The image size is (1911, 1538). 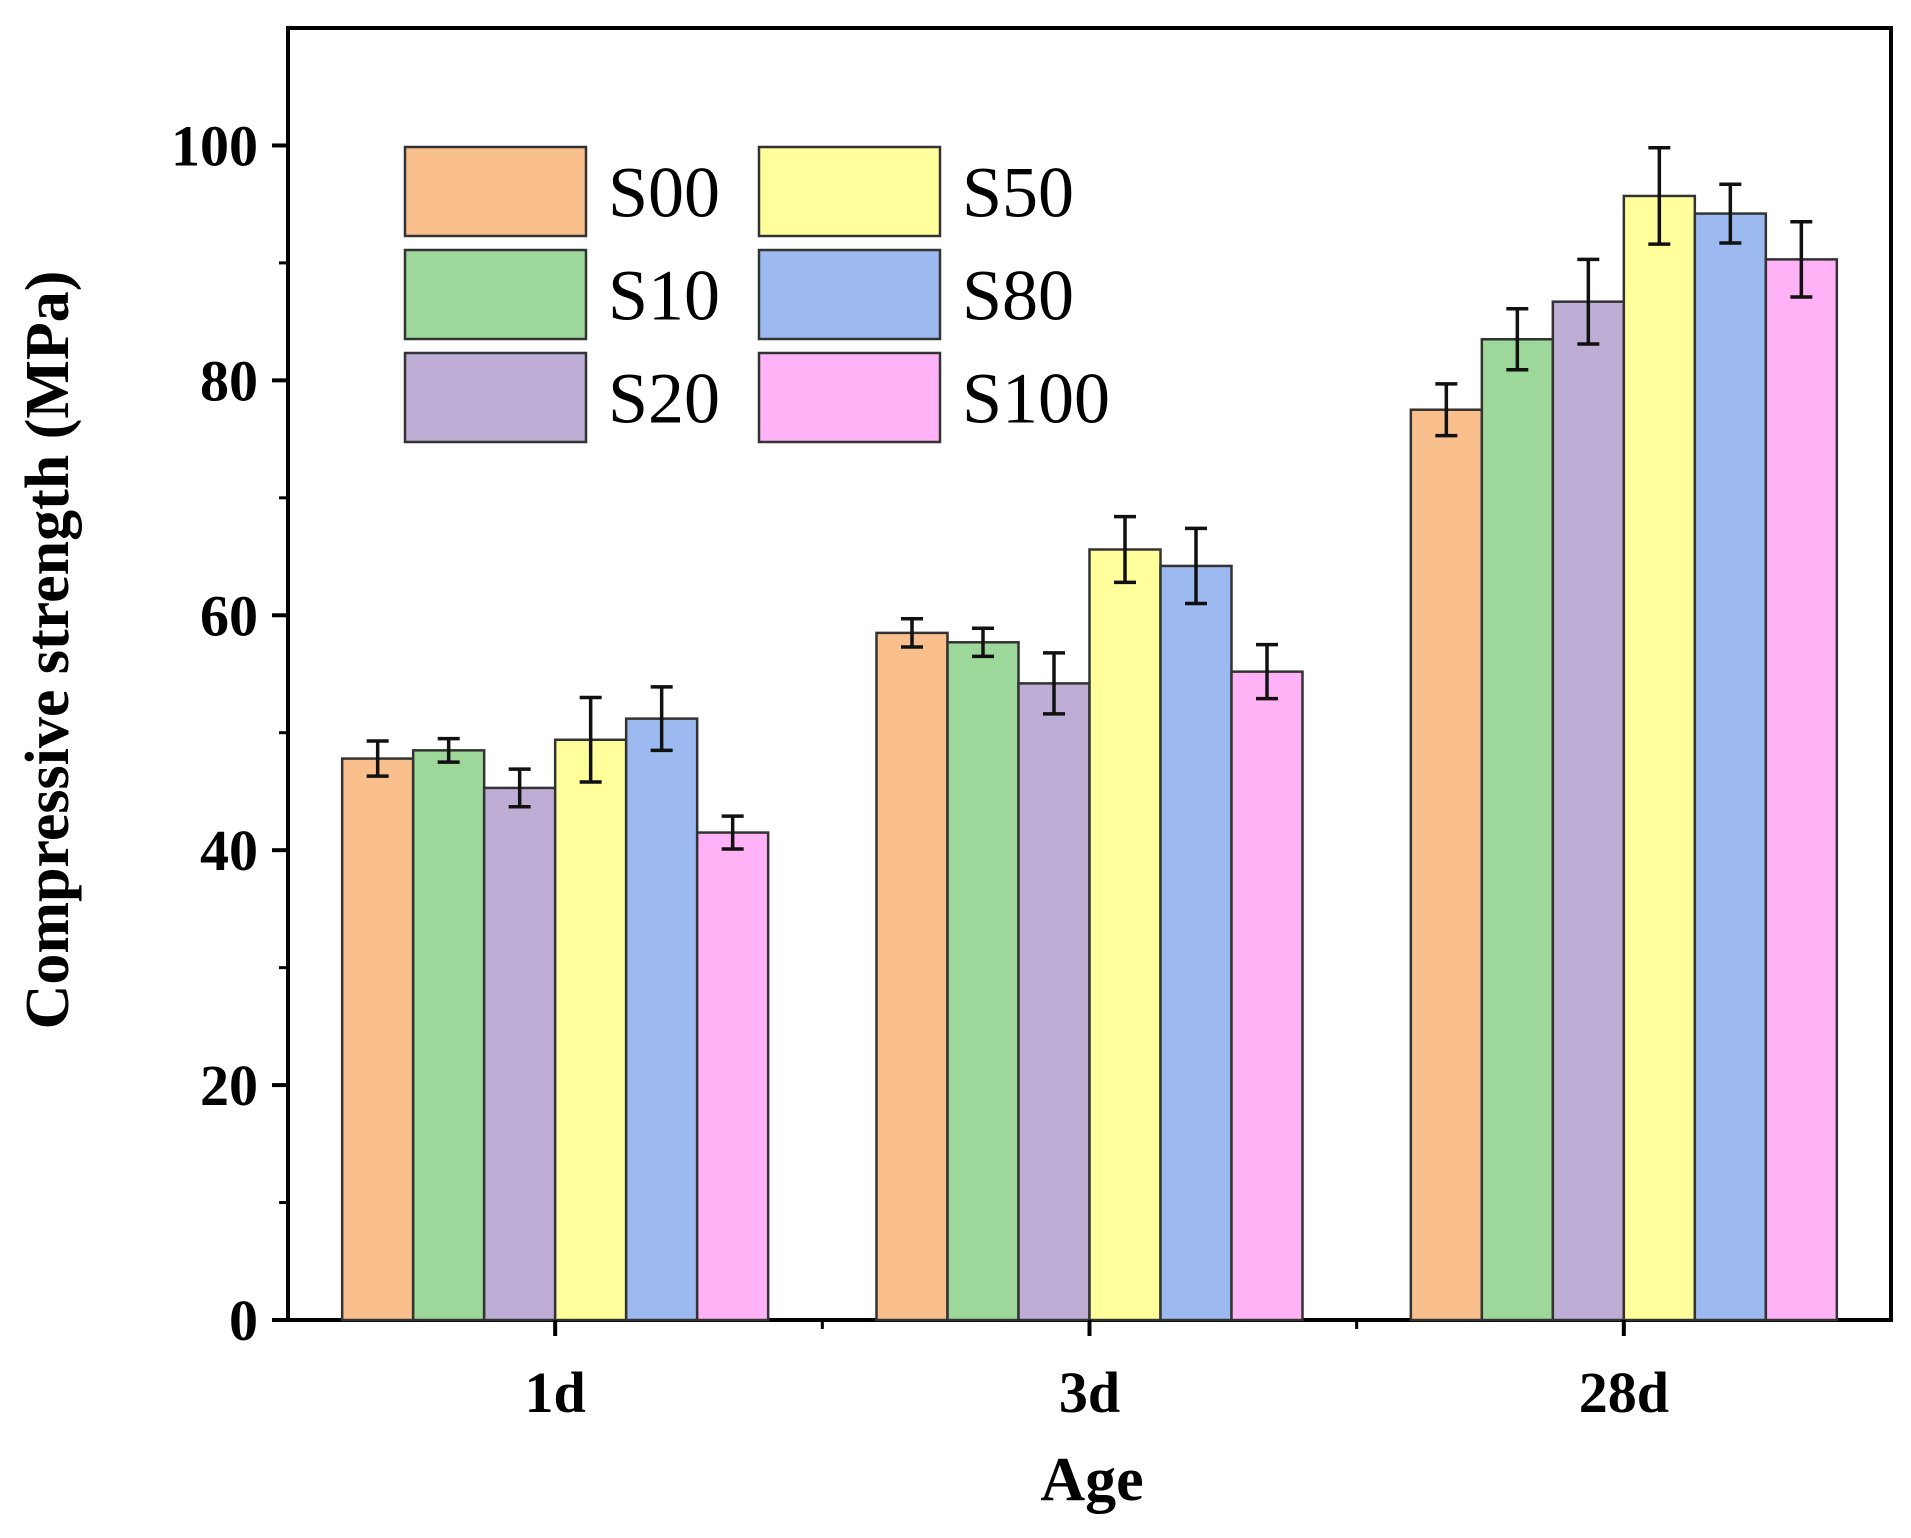 What do you see at coordinates (664, 296) in the screenshot?
I see `legend-label-s10: S10` at bounding box center [664, 296].